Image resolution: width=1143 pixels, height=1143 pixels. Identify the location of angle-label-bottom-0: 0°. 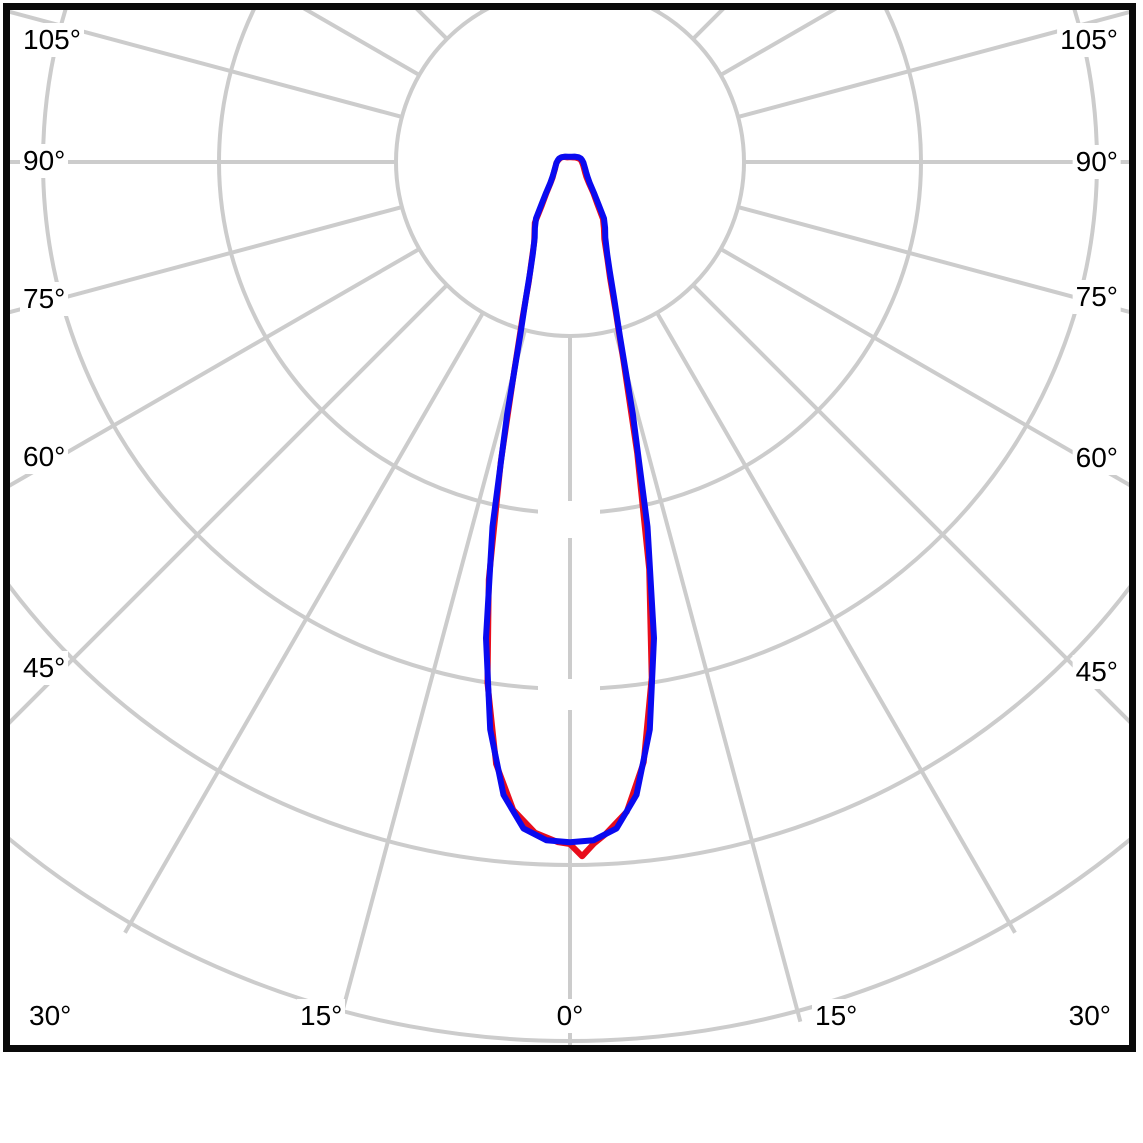
(570, 1016).